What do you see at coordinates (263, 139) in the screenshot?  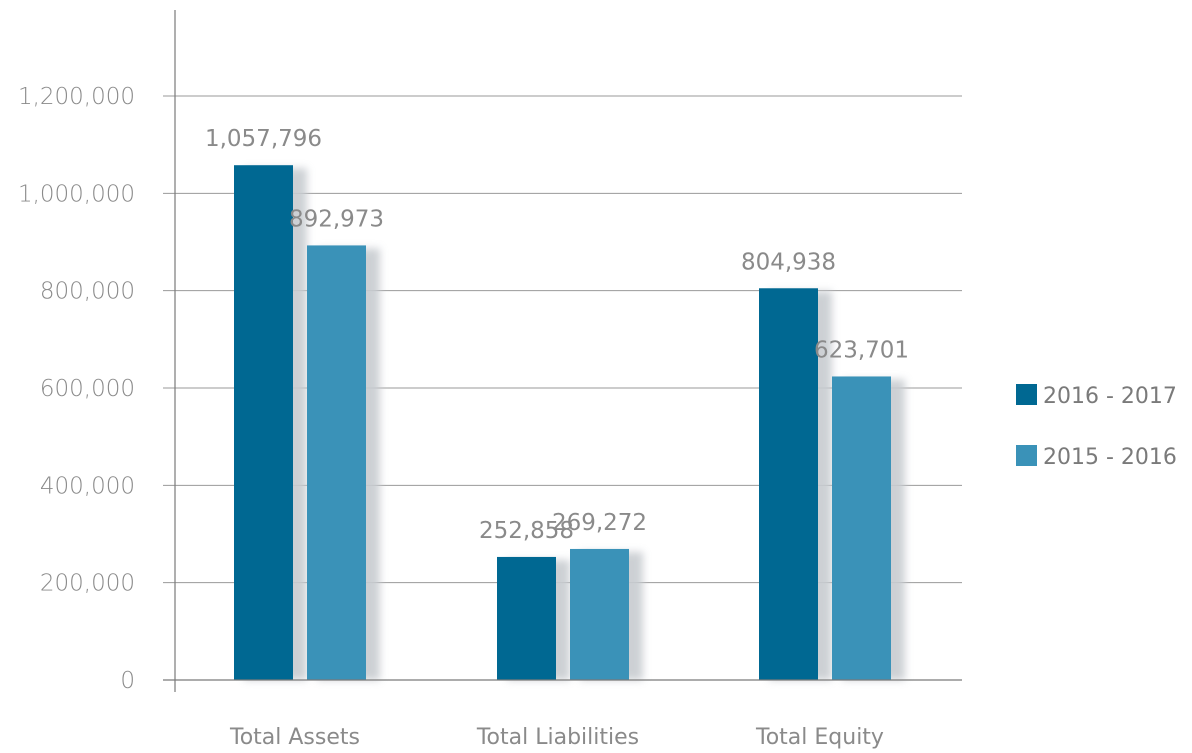 I see `data-label: 1,057,796` at bounding box center [263, 139].